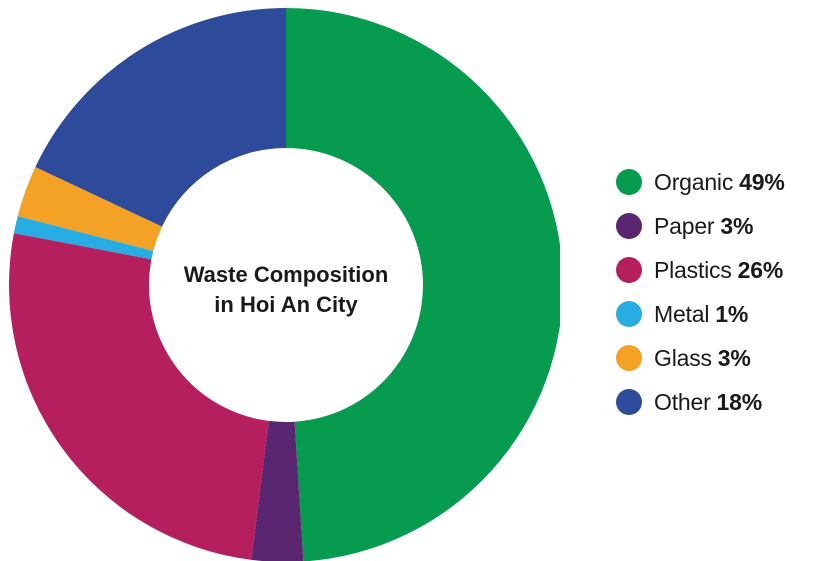 Image resolution: width=819 pixels, height=561 pixels. I want to click on legend-item-plastics: Plastics 26%, so click(716, 270).